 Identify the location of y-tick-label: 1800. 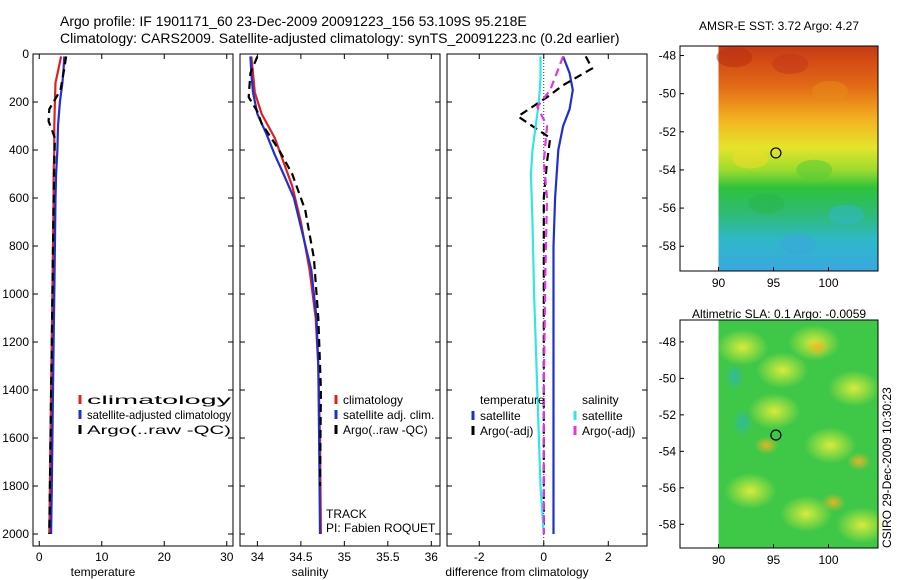
(15, 486).